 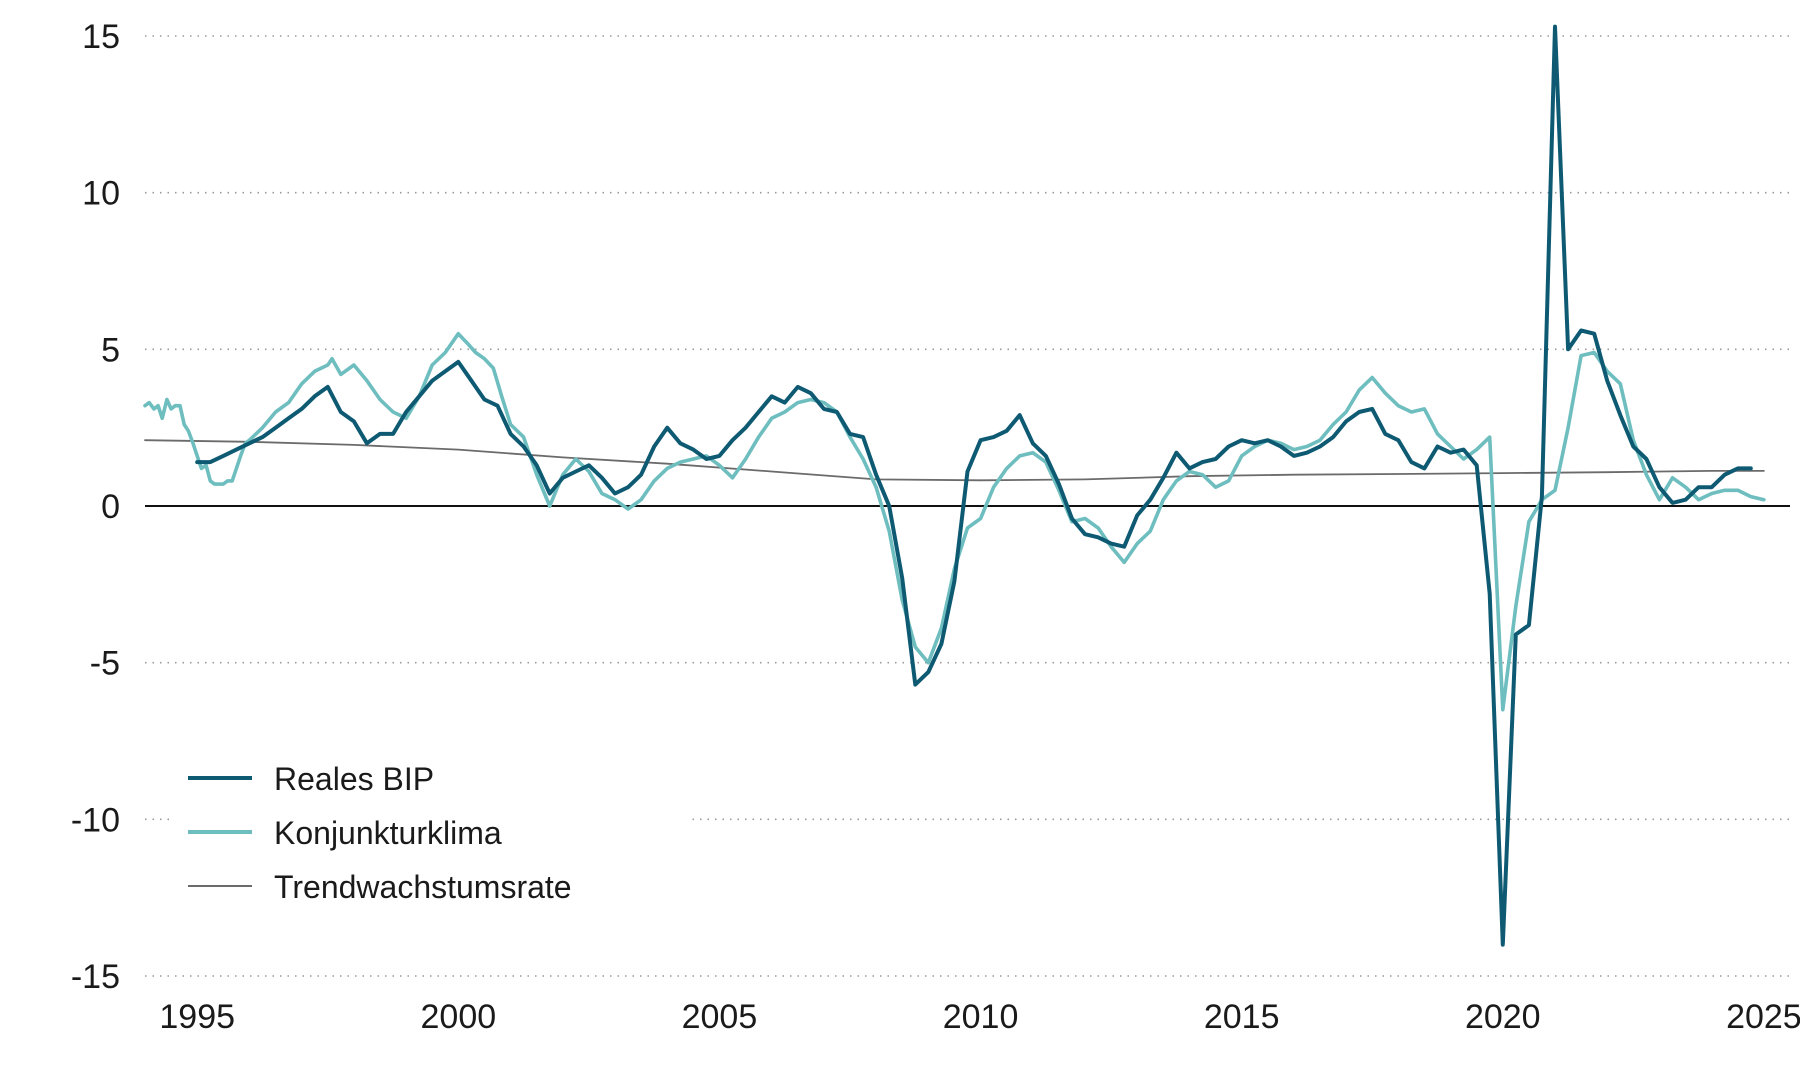 I want to click on x-tick-label: 2005, so click(x=720, y=1017).